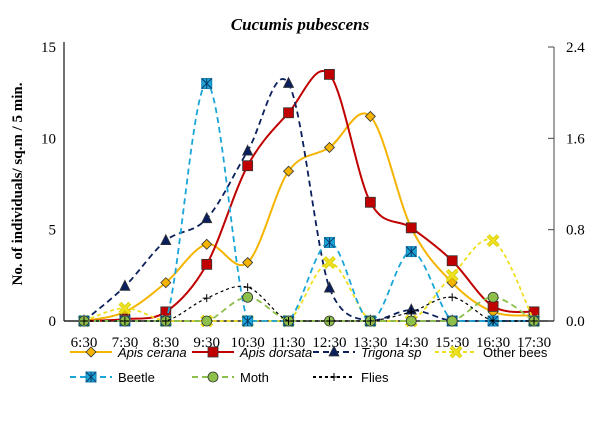 The width and height of the screenshot is (600, 423). What do you see at coordinates (136, 377) in the screenshot?
I see `legend-label: Beetle` at bounding box center [136, 377].